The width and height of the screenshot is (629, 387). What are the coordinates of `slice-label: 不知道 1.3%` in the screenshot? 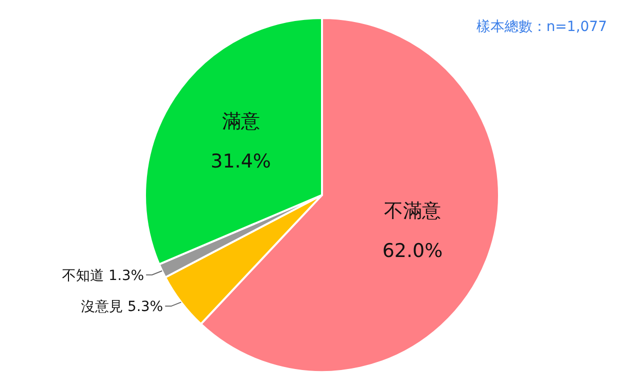 It's located at (103, 276).